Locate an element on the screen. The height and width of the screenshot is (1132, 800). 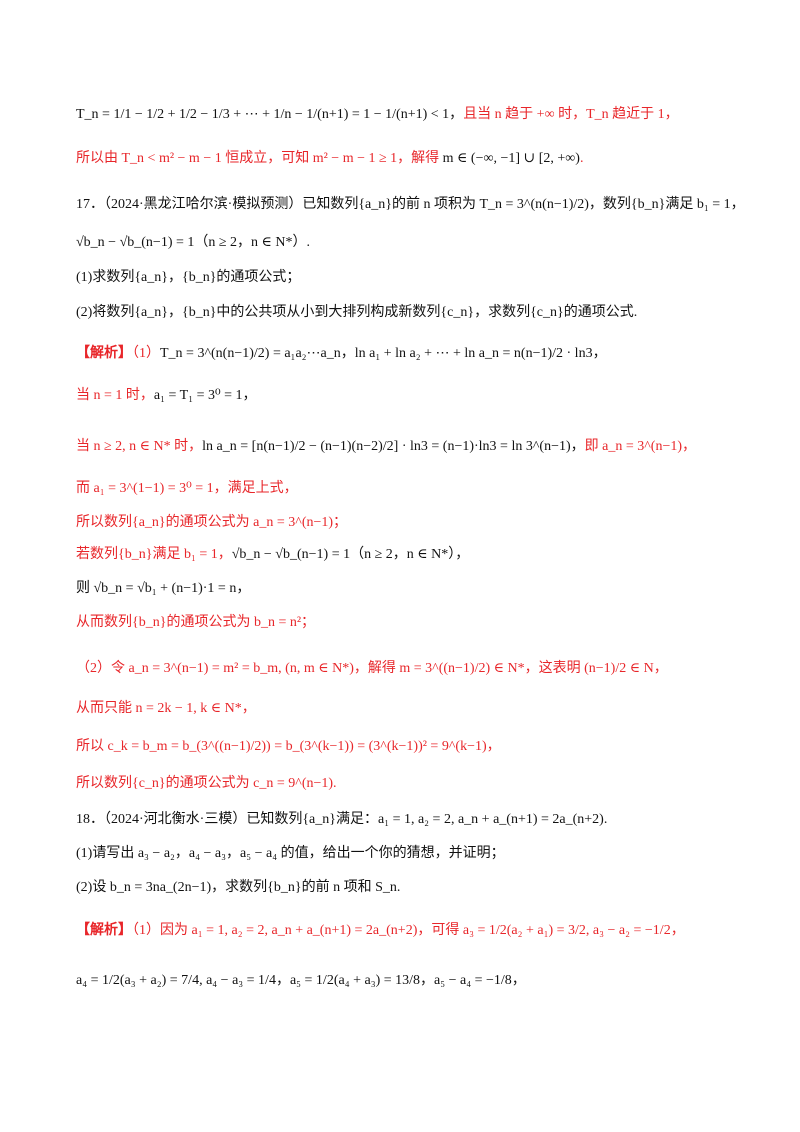
question-1: (1)求数列{a_n}，{b_n}的通项公式； is located at coordinates (418, 278).